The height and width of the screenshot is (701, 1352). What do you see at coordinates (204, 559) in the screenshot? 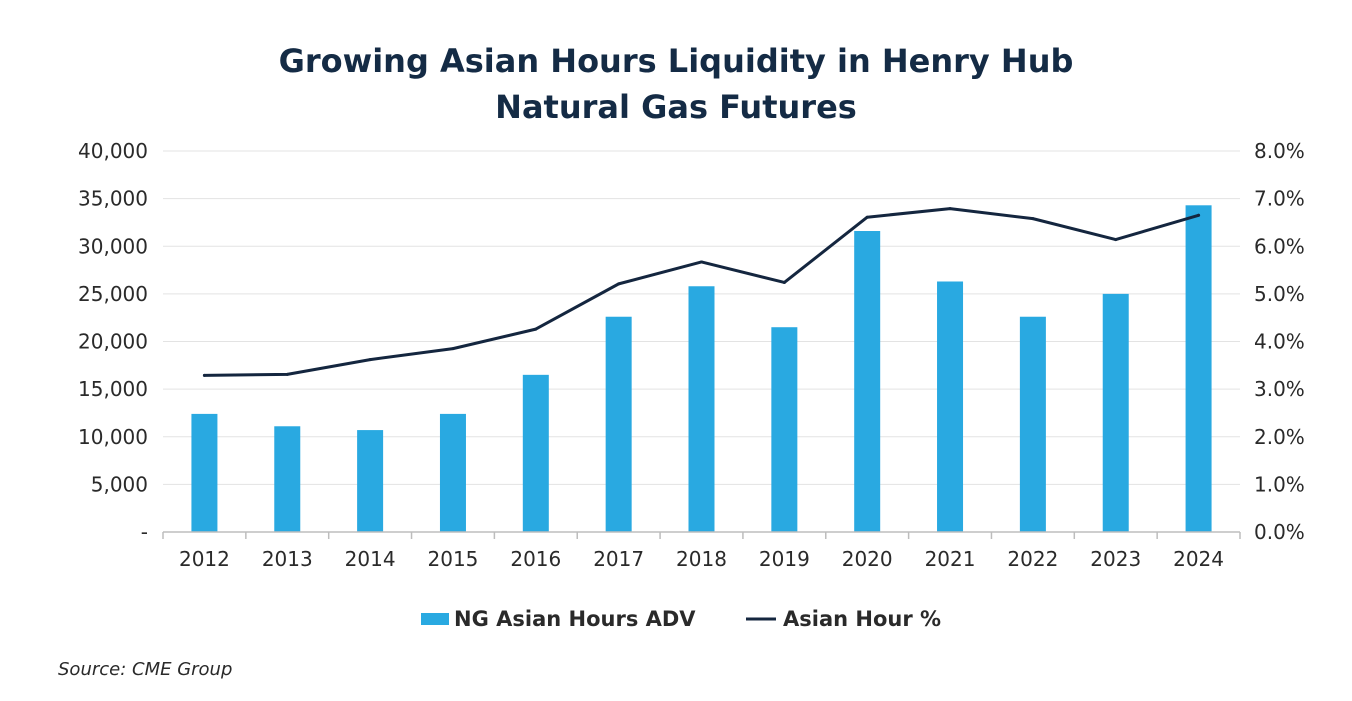
I see `x-tick-label: 2012` at bounding box center [204, 559].